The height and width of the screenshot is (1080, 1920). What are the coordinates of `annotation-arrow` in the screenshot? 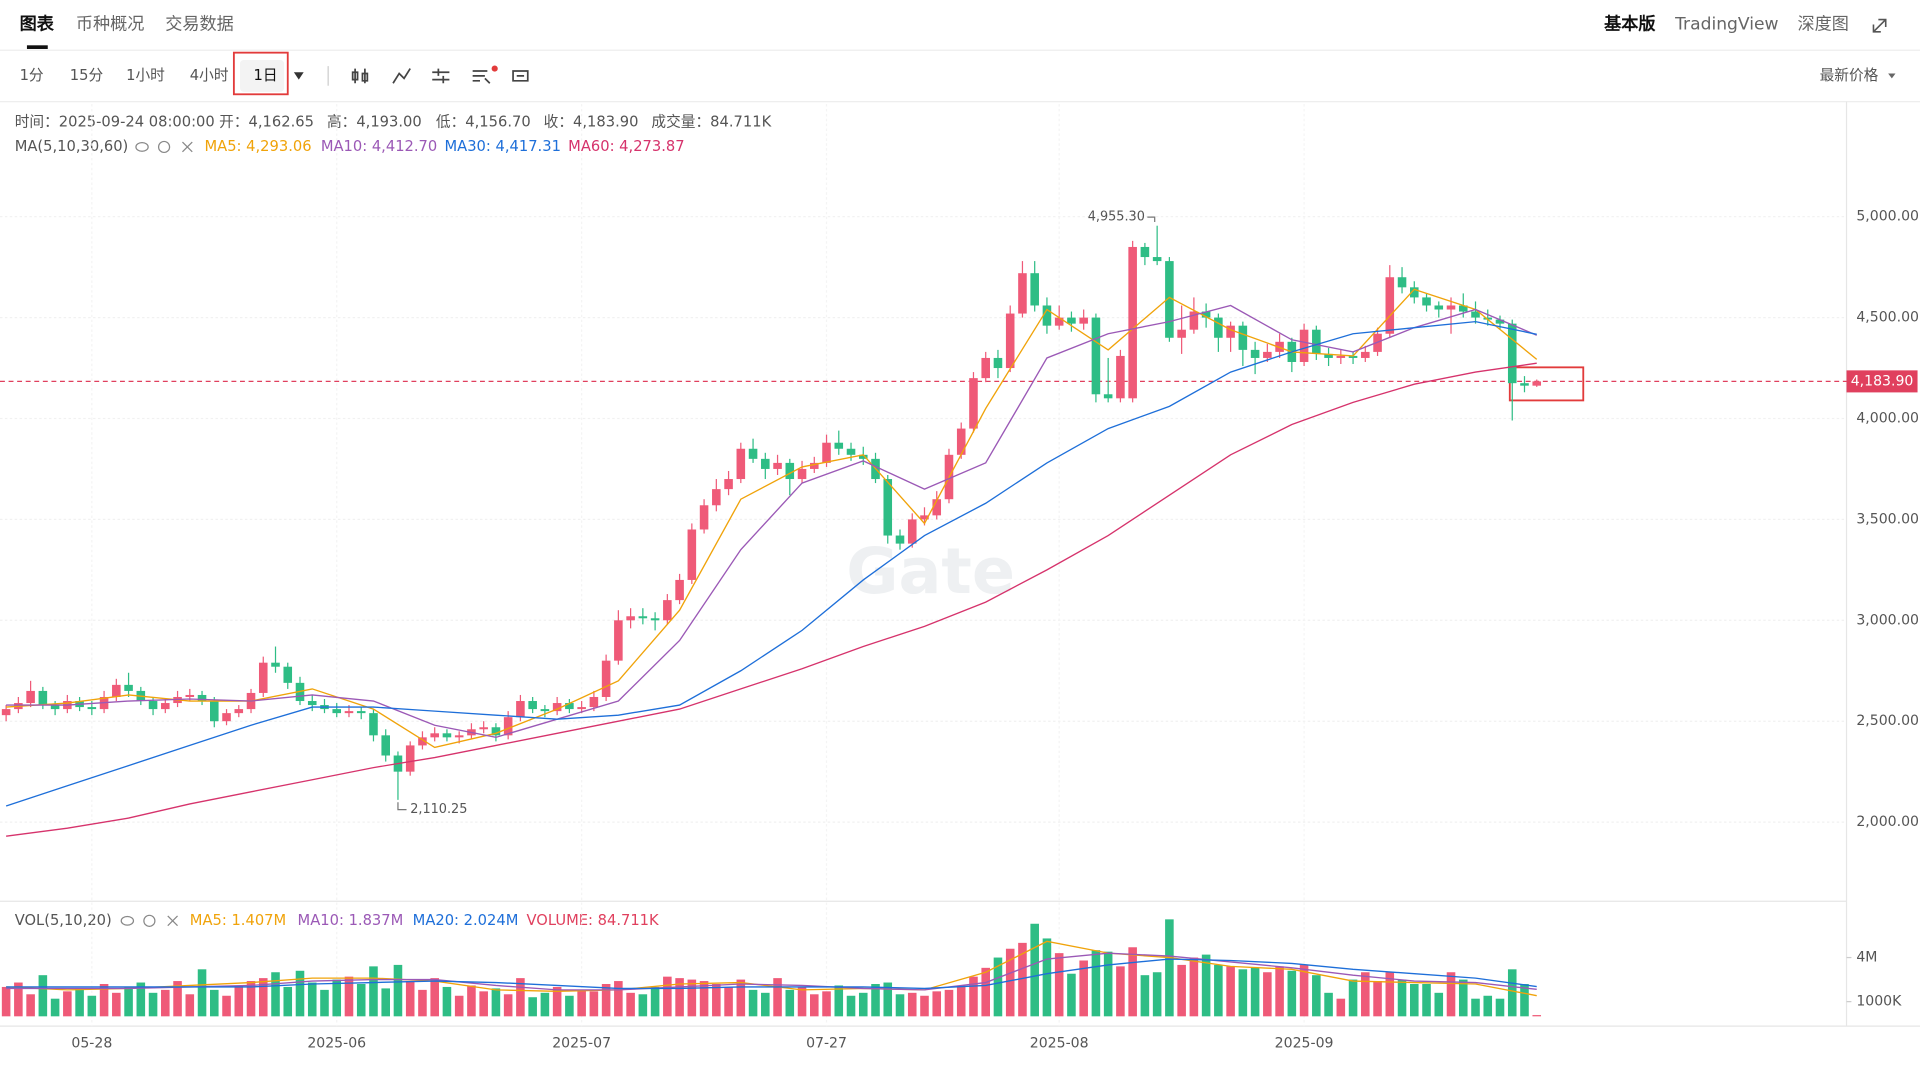 It's located at (1151, 219).